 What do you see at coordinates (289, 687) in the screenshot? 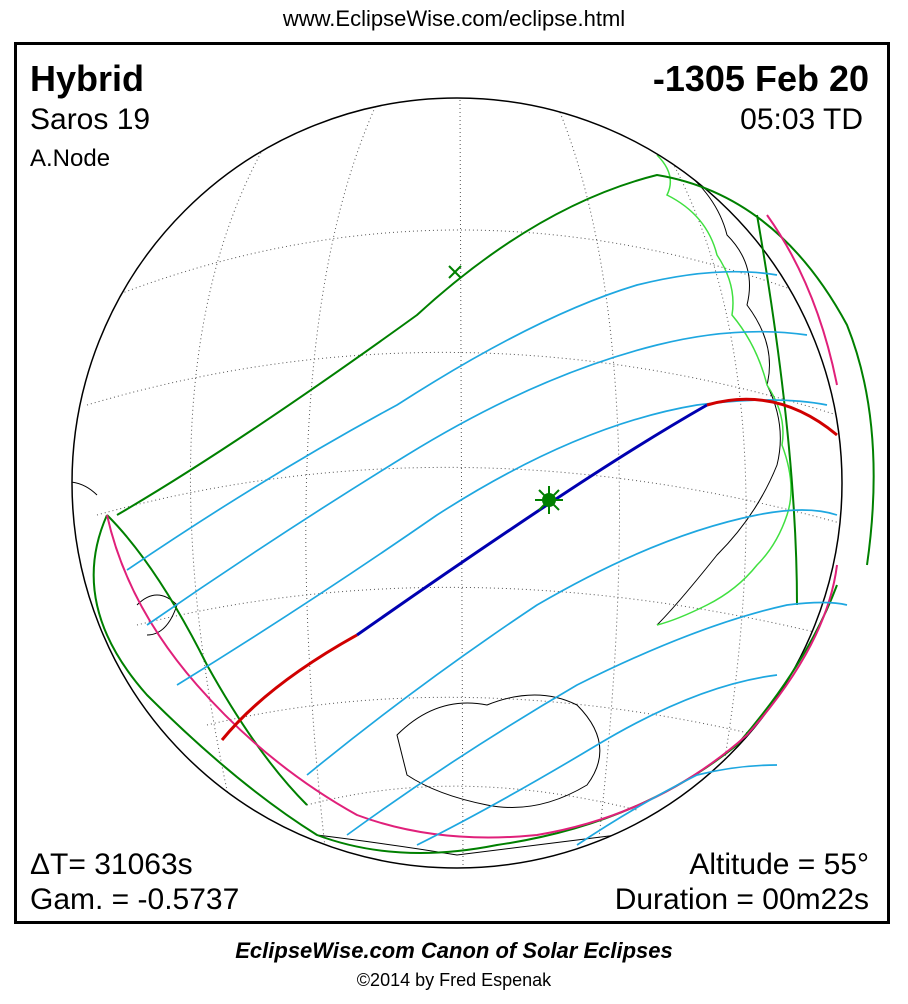
I see `annular-path-west` at bounding box center [289, 687].